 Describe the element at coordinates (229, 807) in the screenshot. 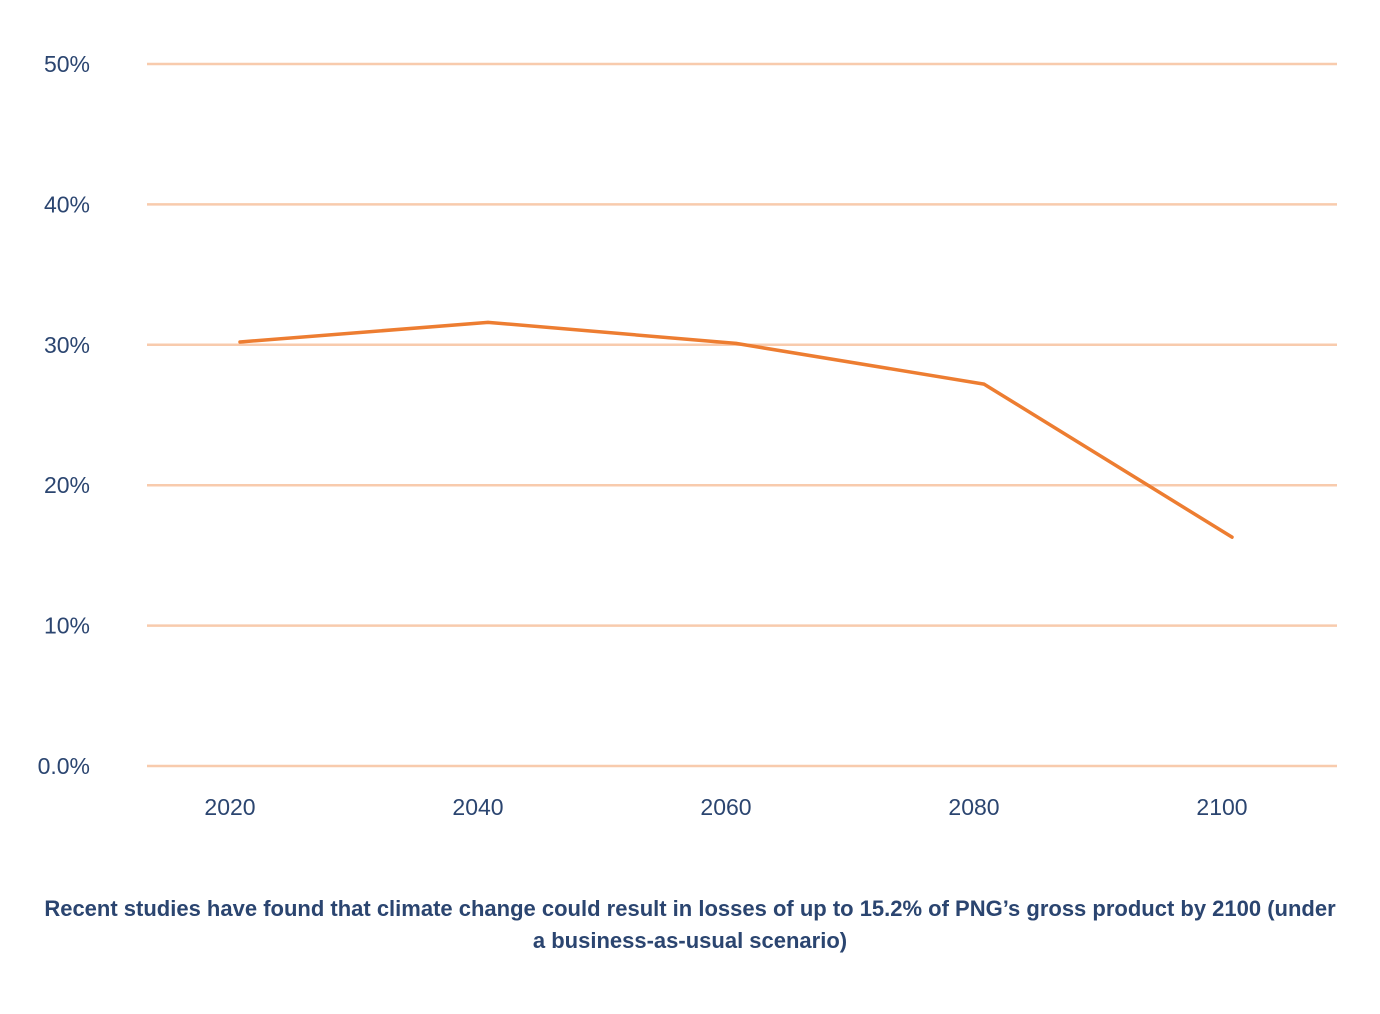

I see `x-tick-label: 2020` at that location.